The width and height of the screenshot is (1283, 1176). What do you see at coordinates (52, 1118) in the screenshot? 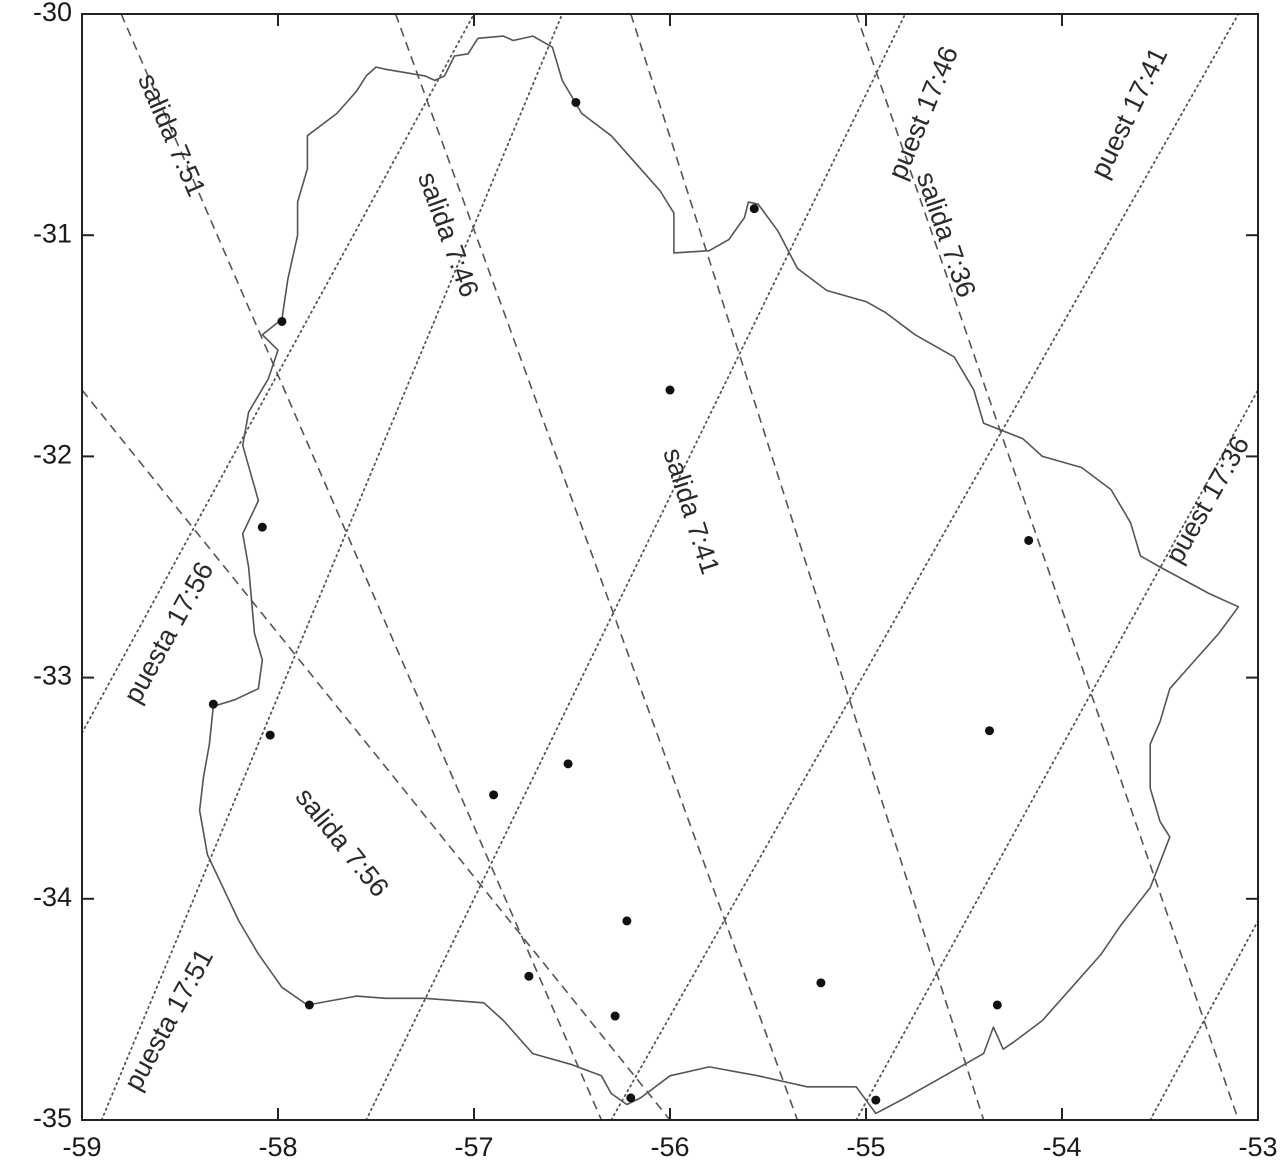
I see `y-tick-label: -35` at bounding box center [52, 1118].